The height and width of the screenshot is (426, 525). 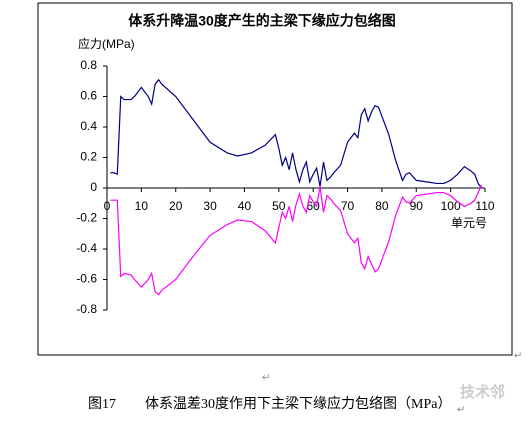 What do you see at coordinates (86, 218) in the screenshot?
I see `y-tick-label: -0.2` at bounding box center [86, 218].